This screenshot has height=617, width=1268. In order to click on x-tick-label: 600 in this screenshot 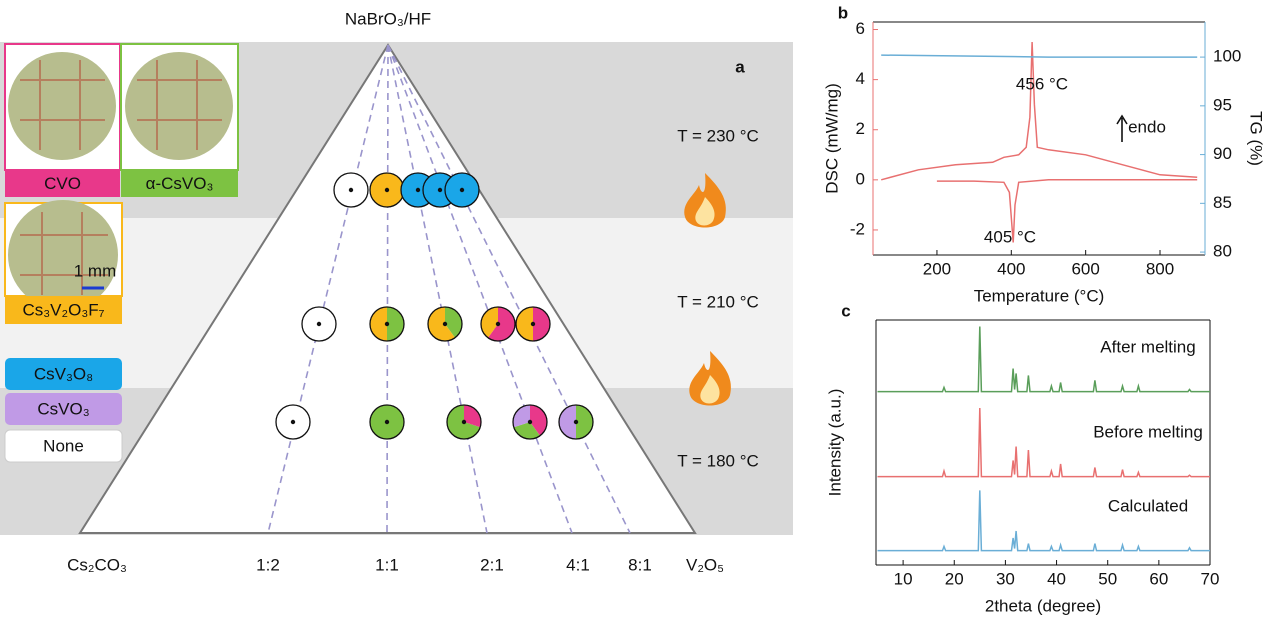, I will do `click(1085, 268)`.